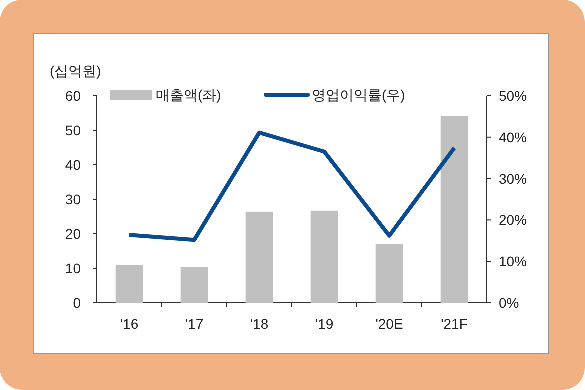 The height and width of the screenshot is (390, 585). Describe the element at coordinates (73, 268) in the screenshot. I see `ytick: 10` at that location.